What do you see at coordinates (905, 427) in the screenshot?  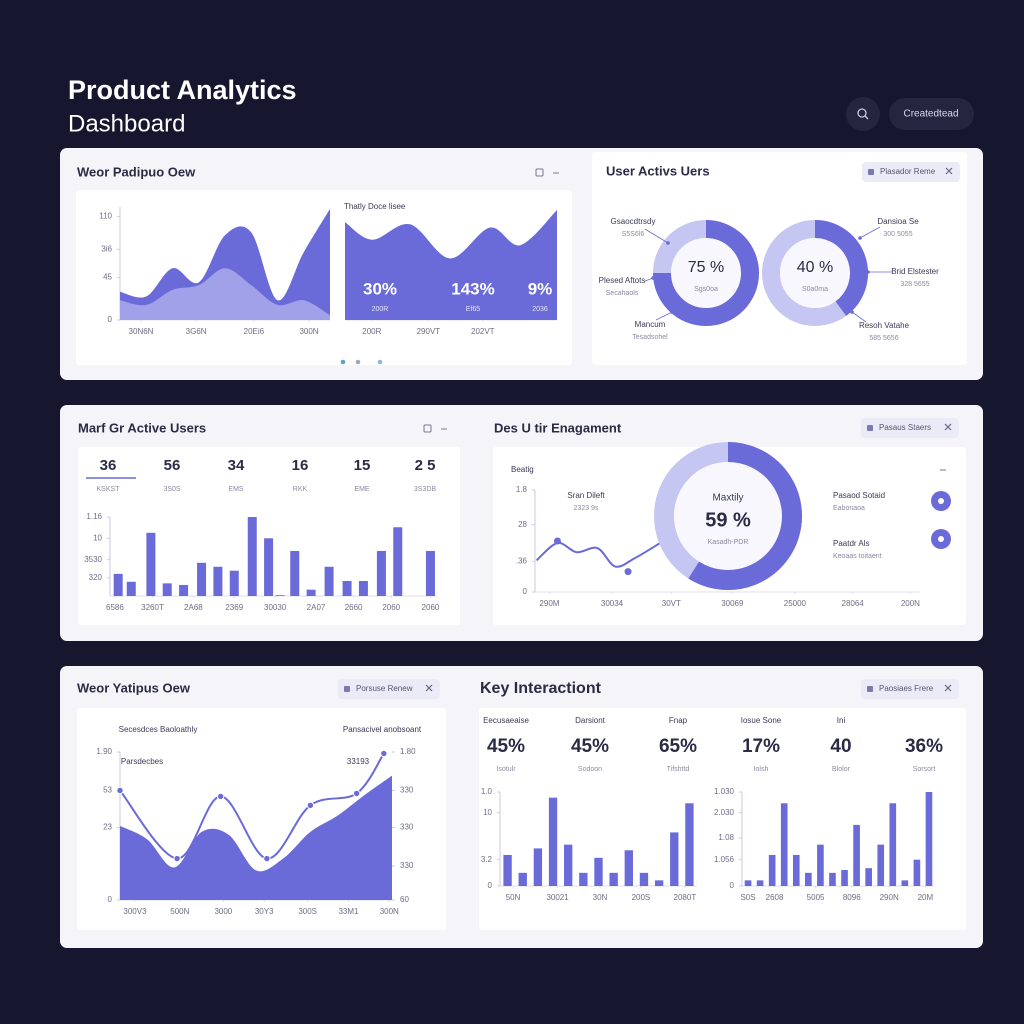 I see `chip-label: Pasaus Staers` at bounding box center [905, 427].